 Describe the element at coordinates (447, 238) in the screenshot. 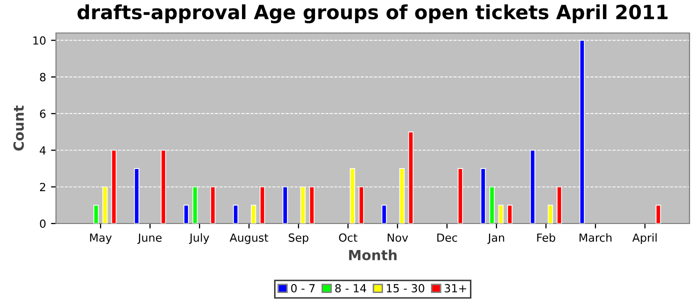

I see `x-tick-label: Dec` at that location.